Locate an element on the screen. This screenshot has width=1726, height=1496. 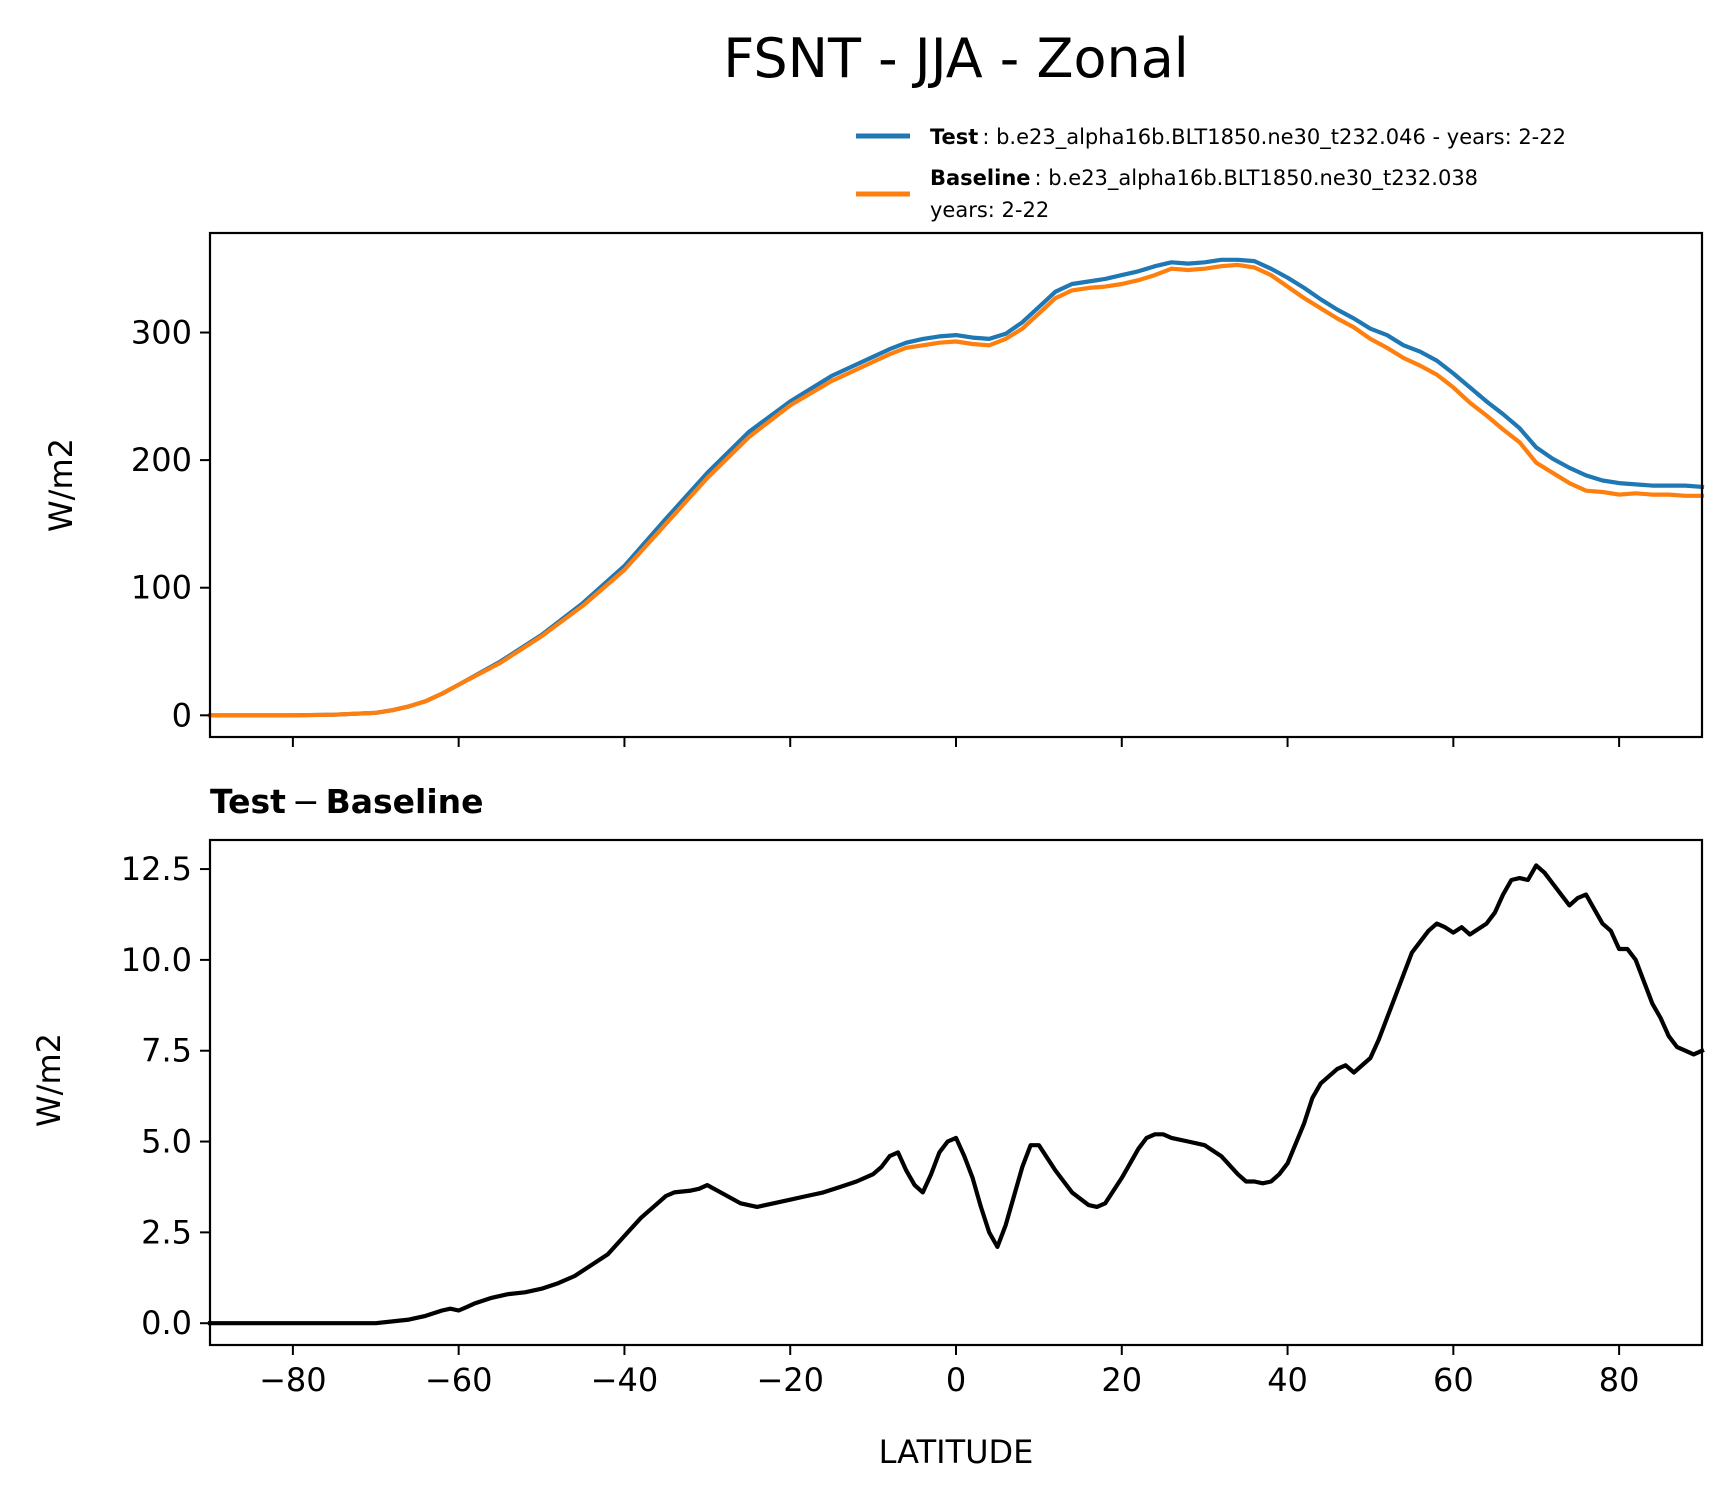
bottom-y-axis-label: W/m2 is located at coordinates (49, 1080).